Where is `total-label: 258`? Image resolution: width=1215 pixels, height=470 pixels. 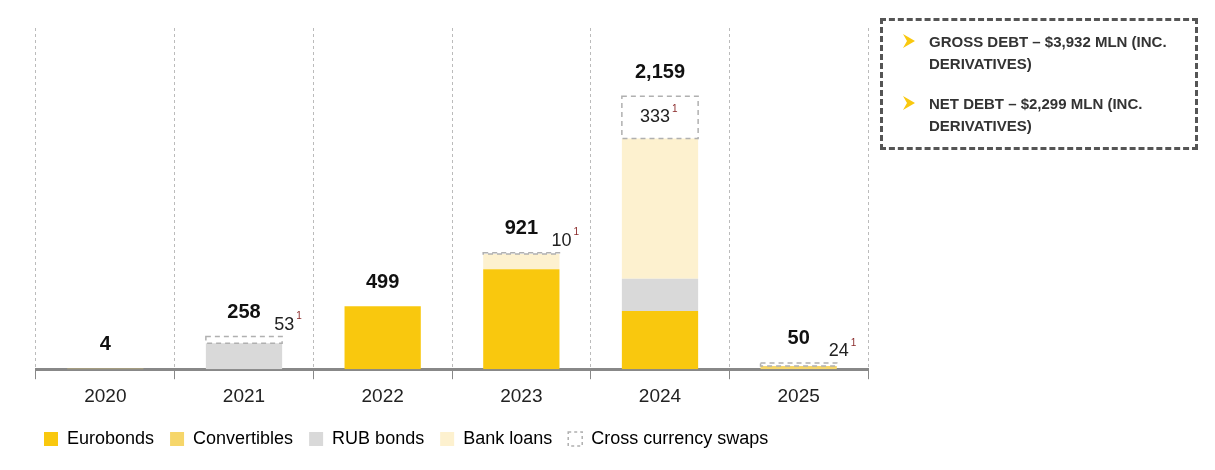 total-label: 258 is located at coordinates (244, 311).